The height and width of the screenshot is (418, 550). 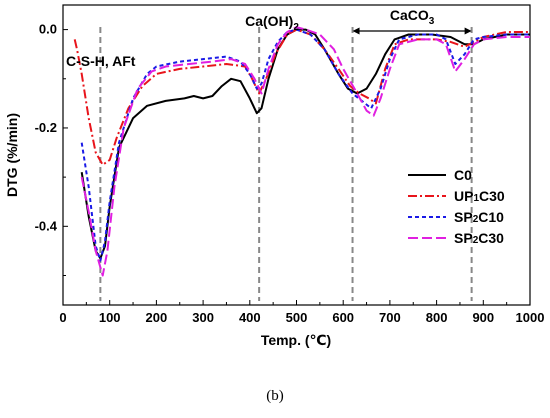 What do you see at coordinates (110, 317) in the screenshot?
I see `x-tick-label: 100` at bounding box center [110, 317].